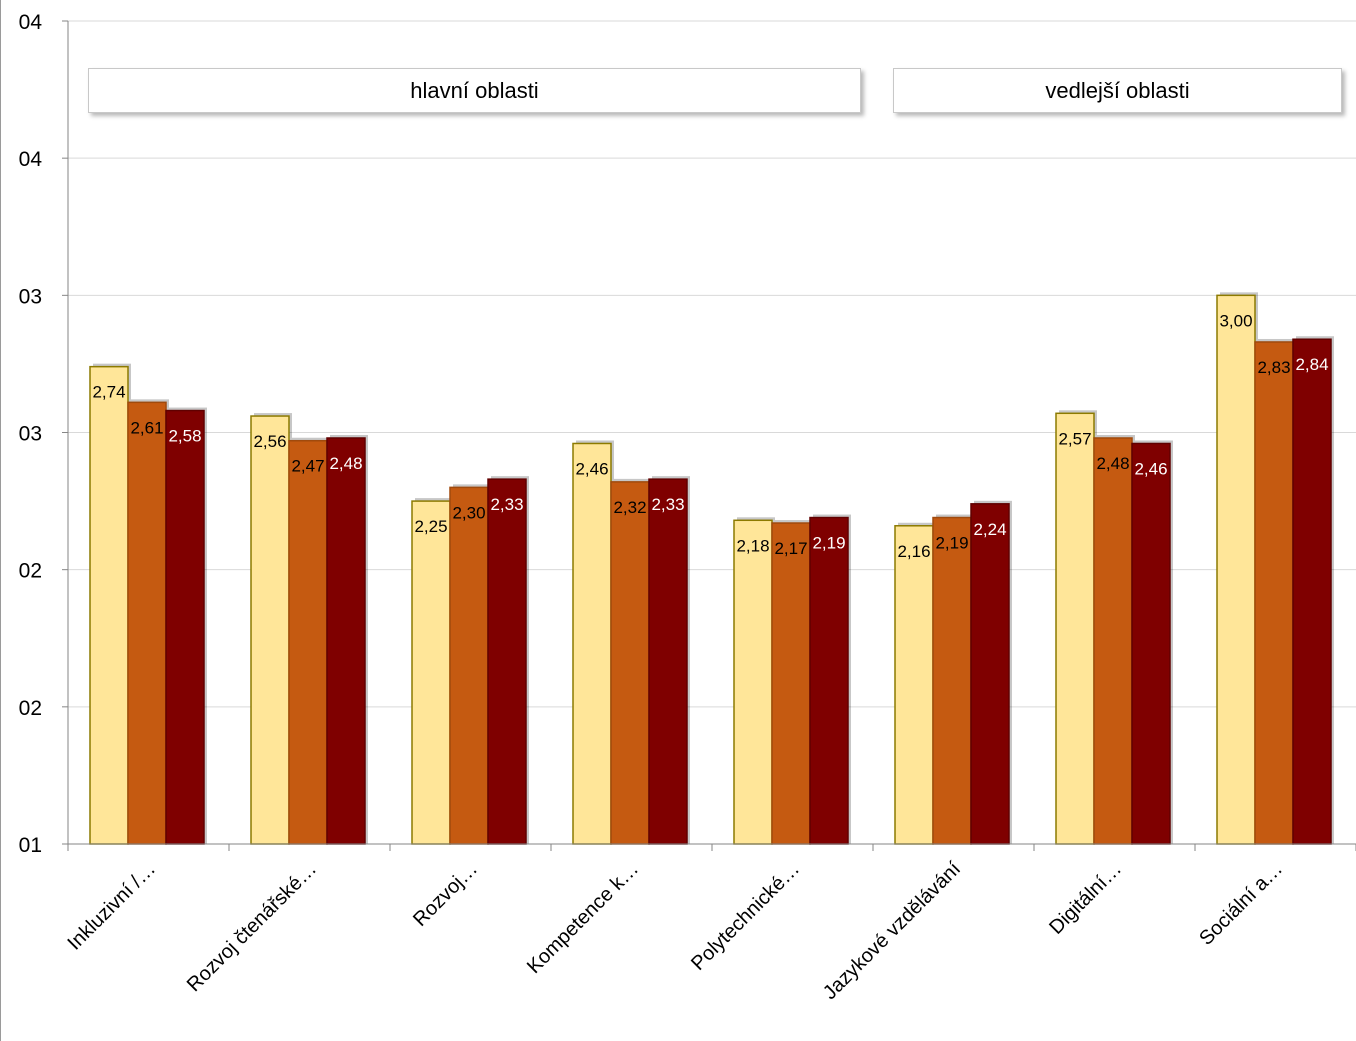  I want to click on data-label: 2,24, so click(989, 529).